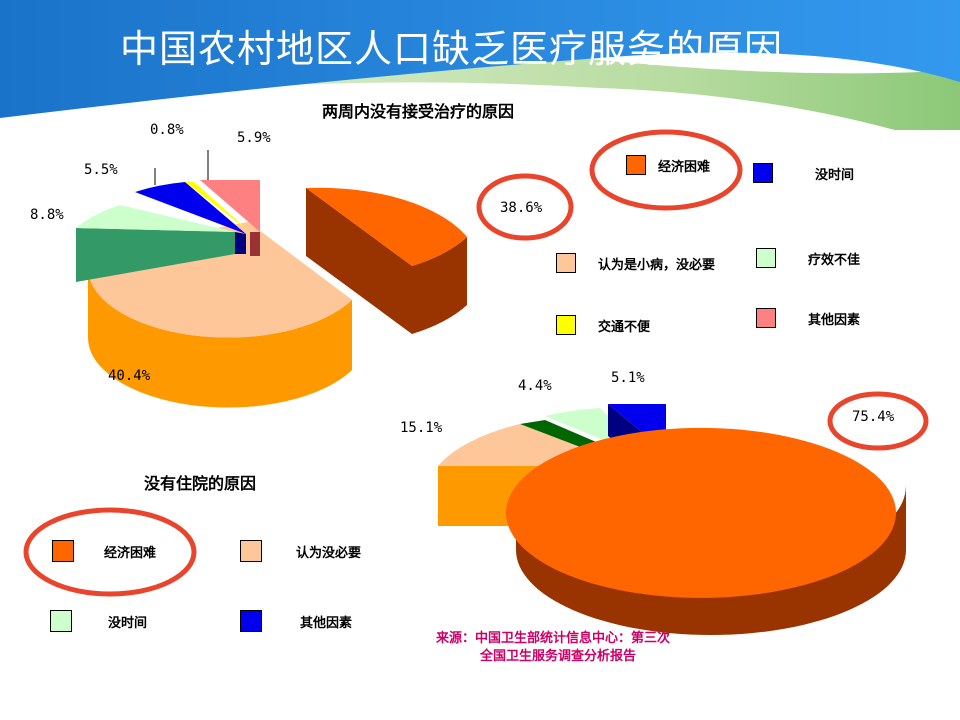 This screenshot has width=960, height=720. What do you see at coordinates (558, 656) in the screenshot?
I see `source-line-2: 全国卫生服务调查分析报告` at bounding box center [558, 656].